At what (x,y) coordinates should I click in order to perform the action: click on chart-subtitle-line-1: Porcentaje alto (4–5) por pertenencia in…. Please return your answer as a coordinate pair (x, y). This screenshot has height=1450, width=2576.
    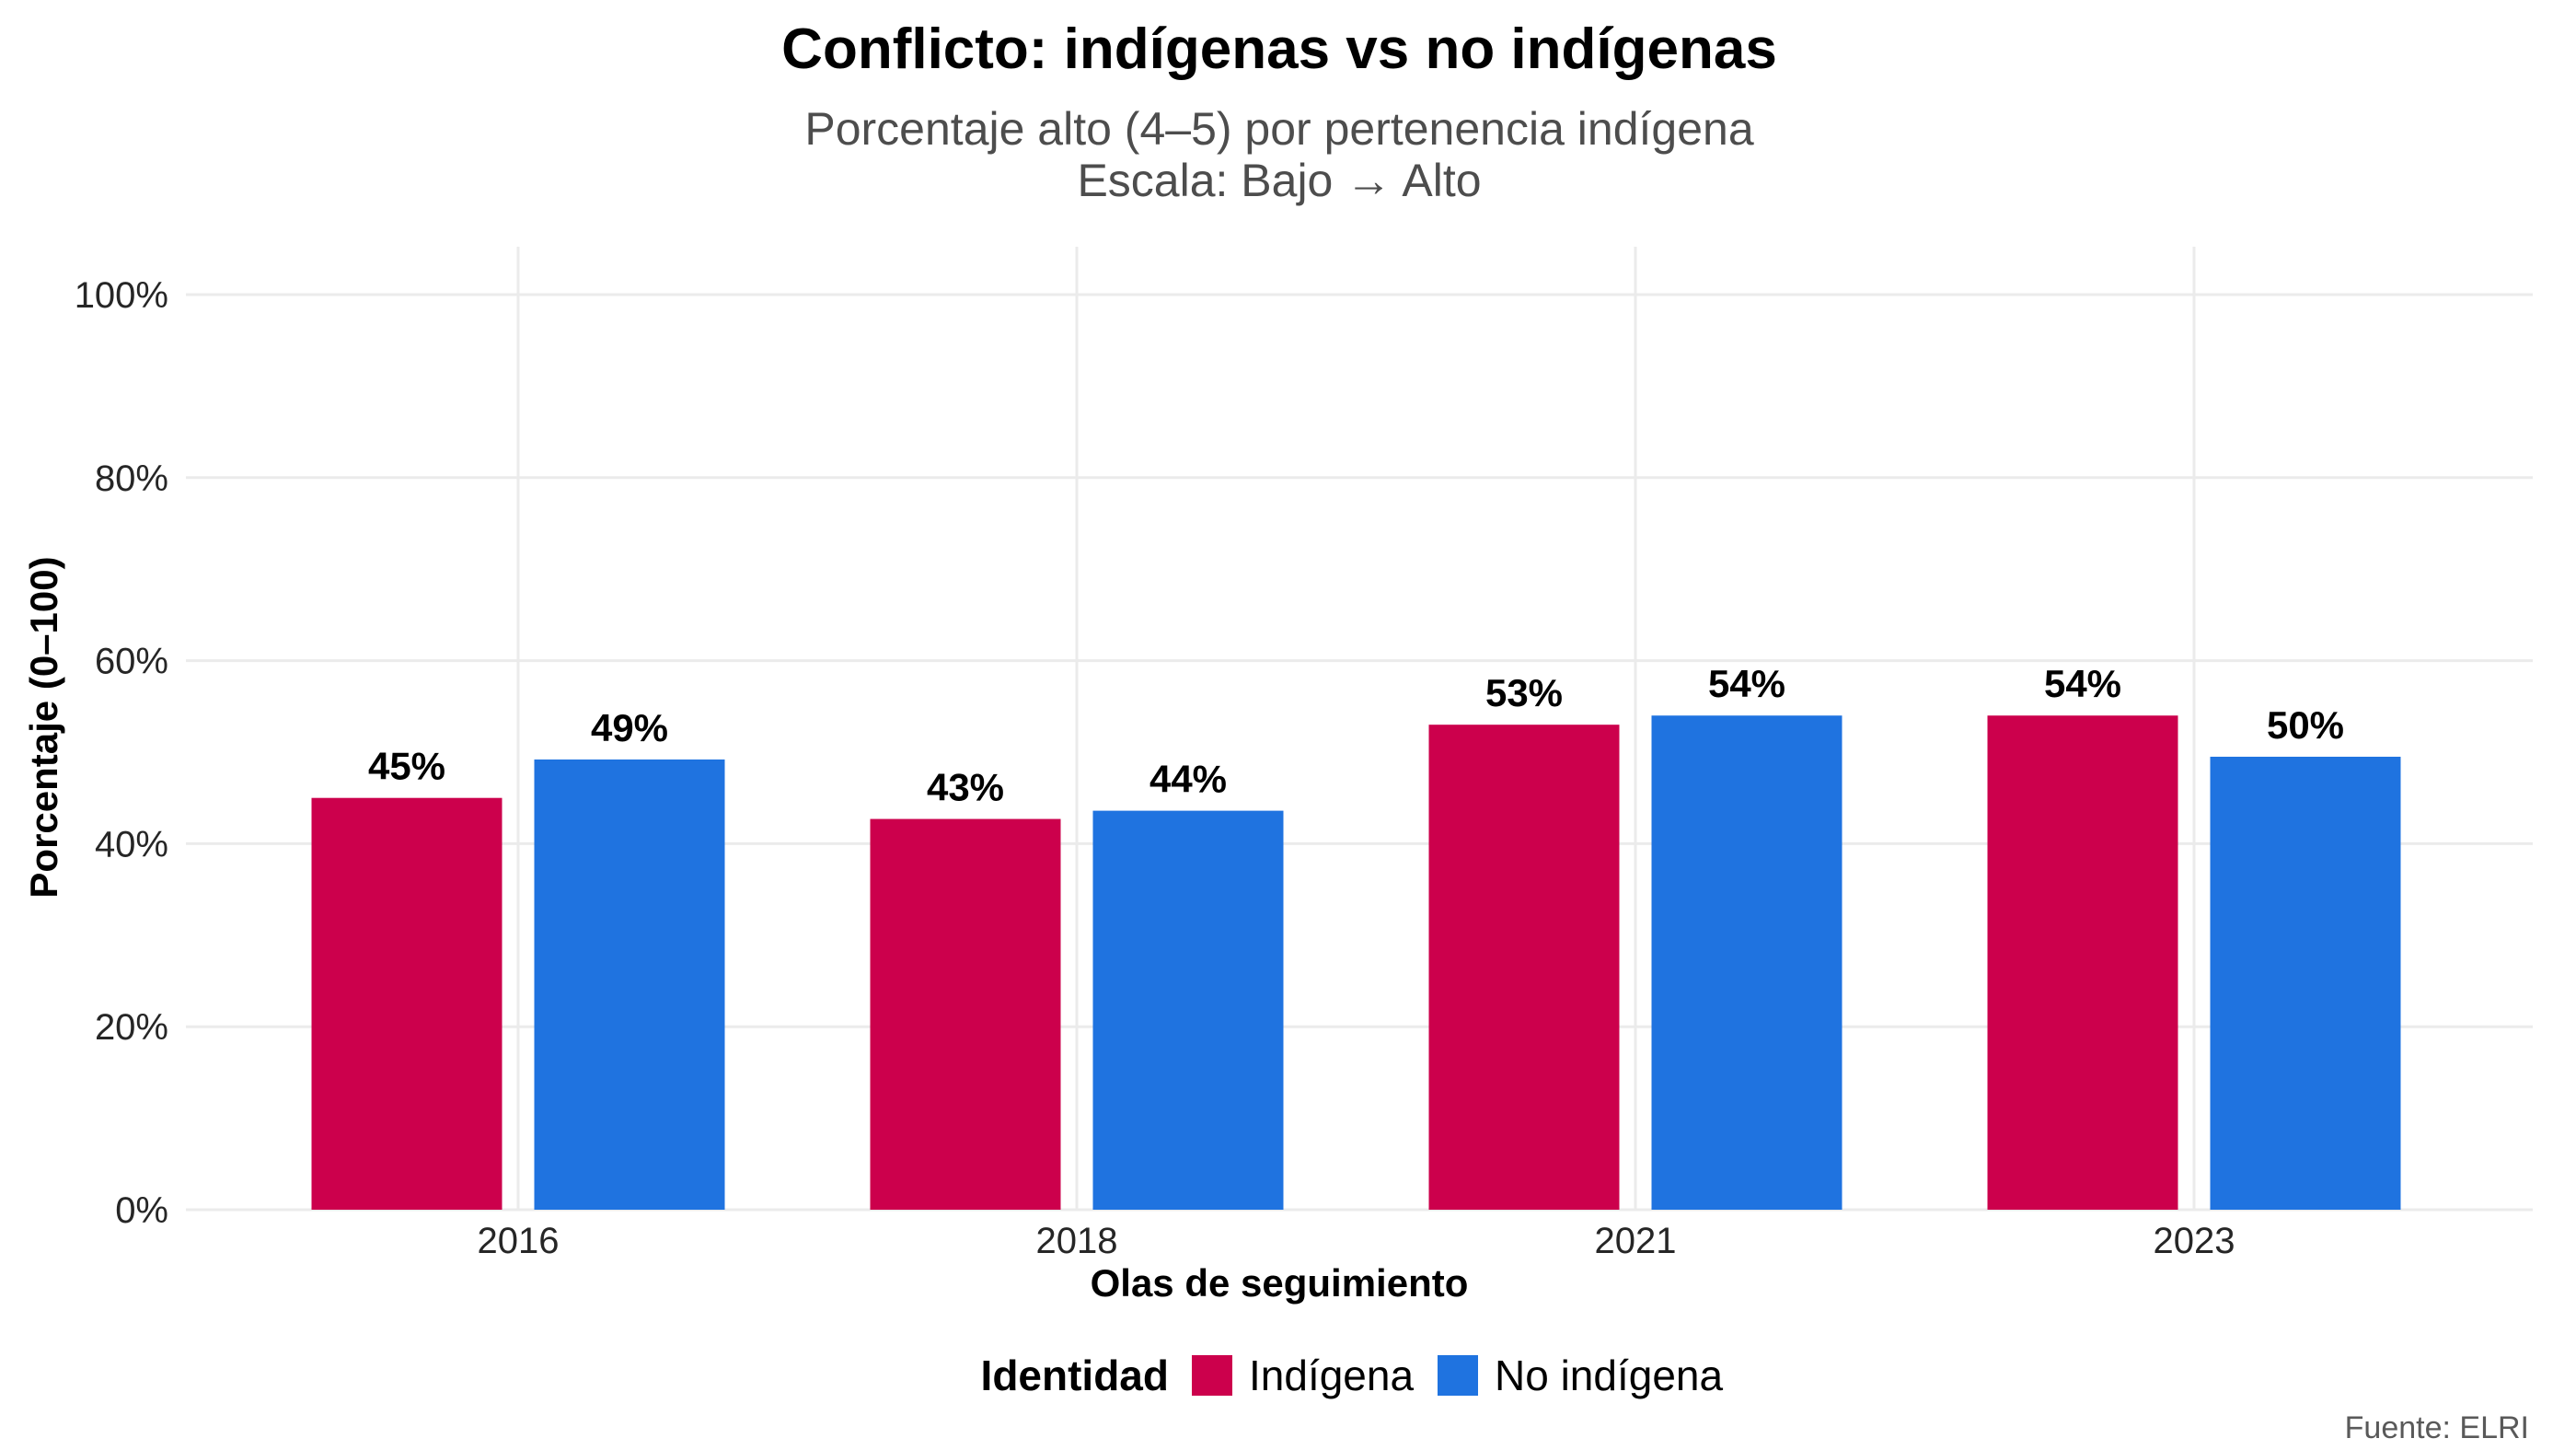
    Looking at the image, I should click on (1278, 129).